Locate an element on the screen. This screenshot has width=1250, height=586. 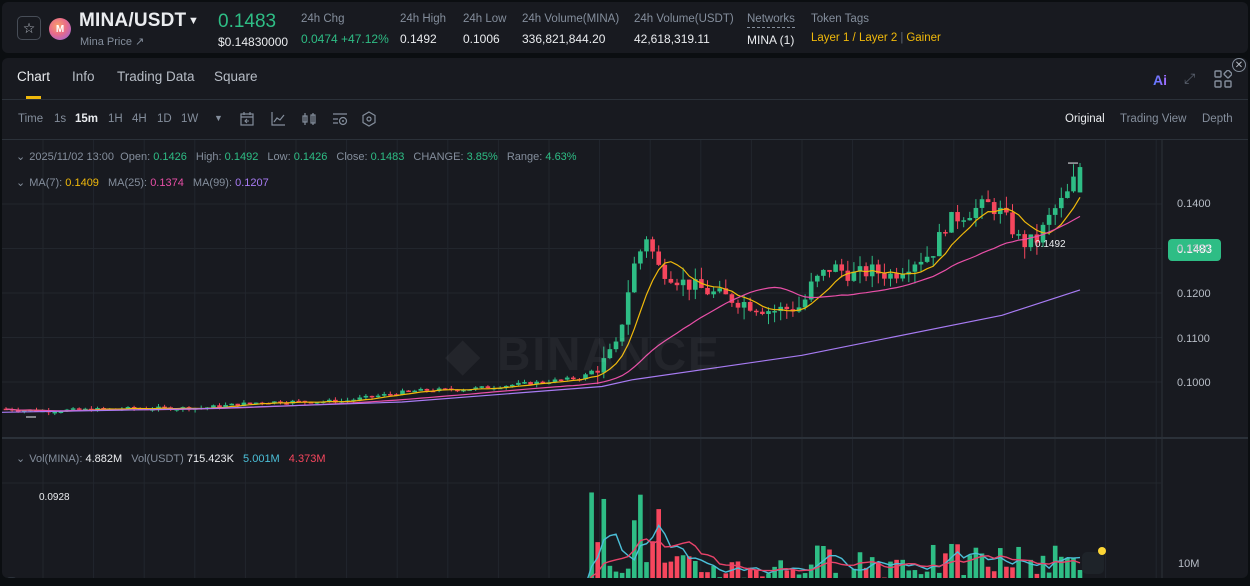
usd-price: $0.14830000 is located at coordinates (253, 42).